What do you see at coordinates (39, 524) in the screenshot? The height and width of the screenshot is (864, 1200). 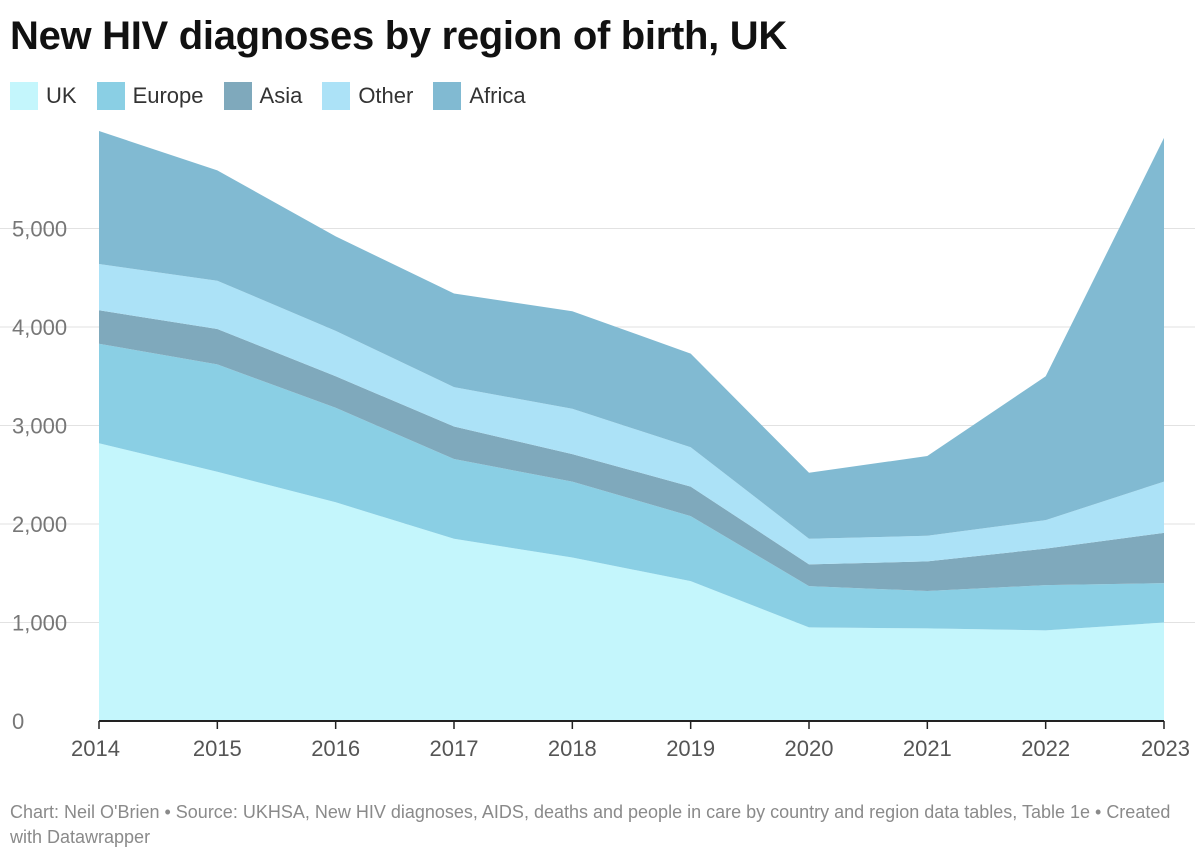 I see `y-tick-label: 2,000` at bounding box center [39, 524].